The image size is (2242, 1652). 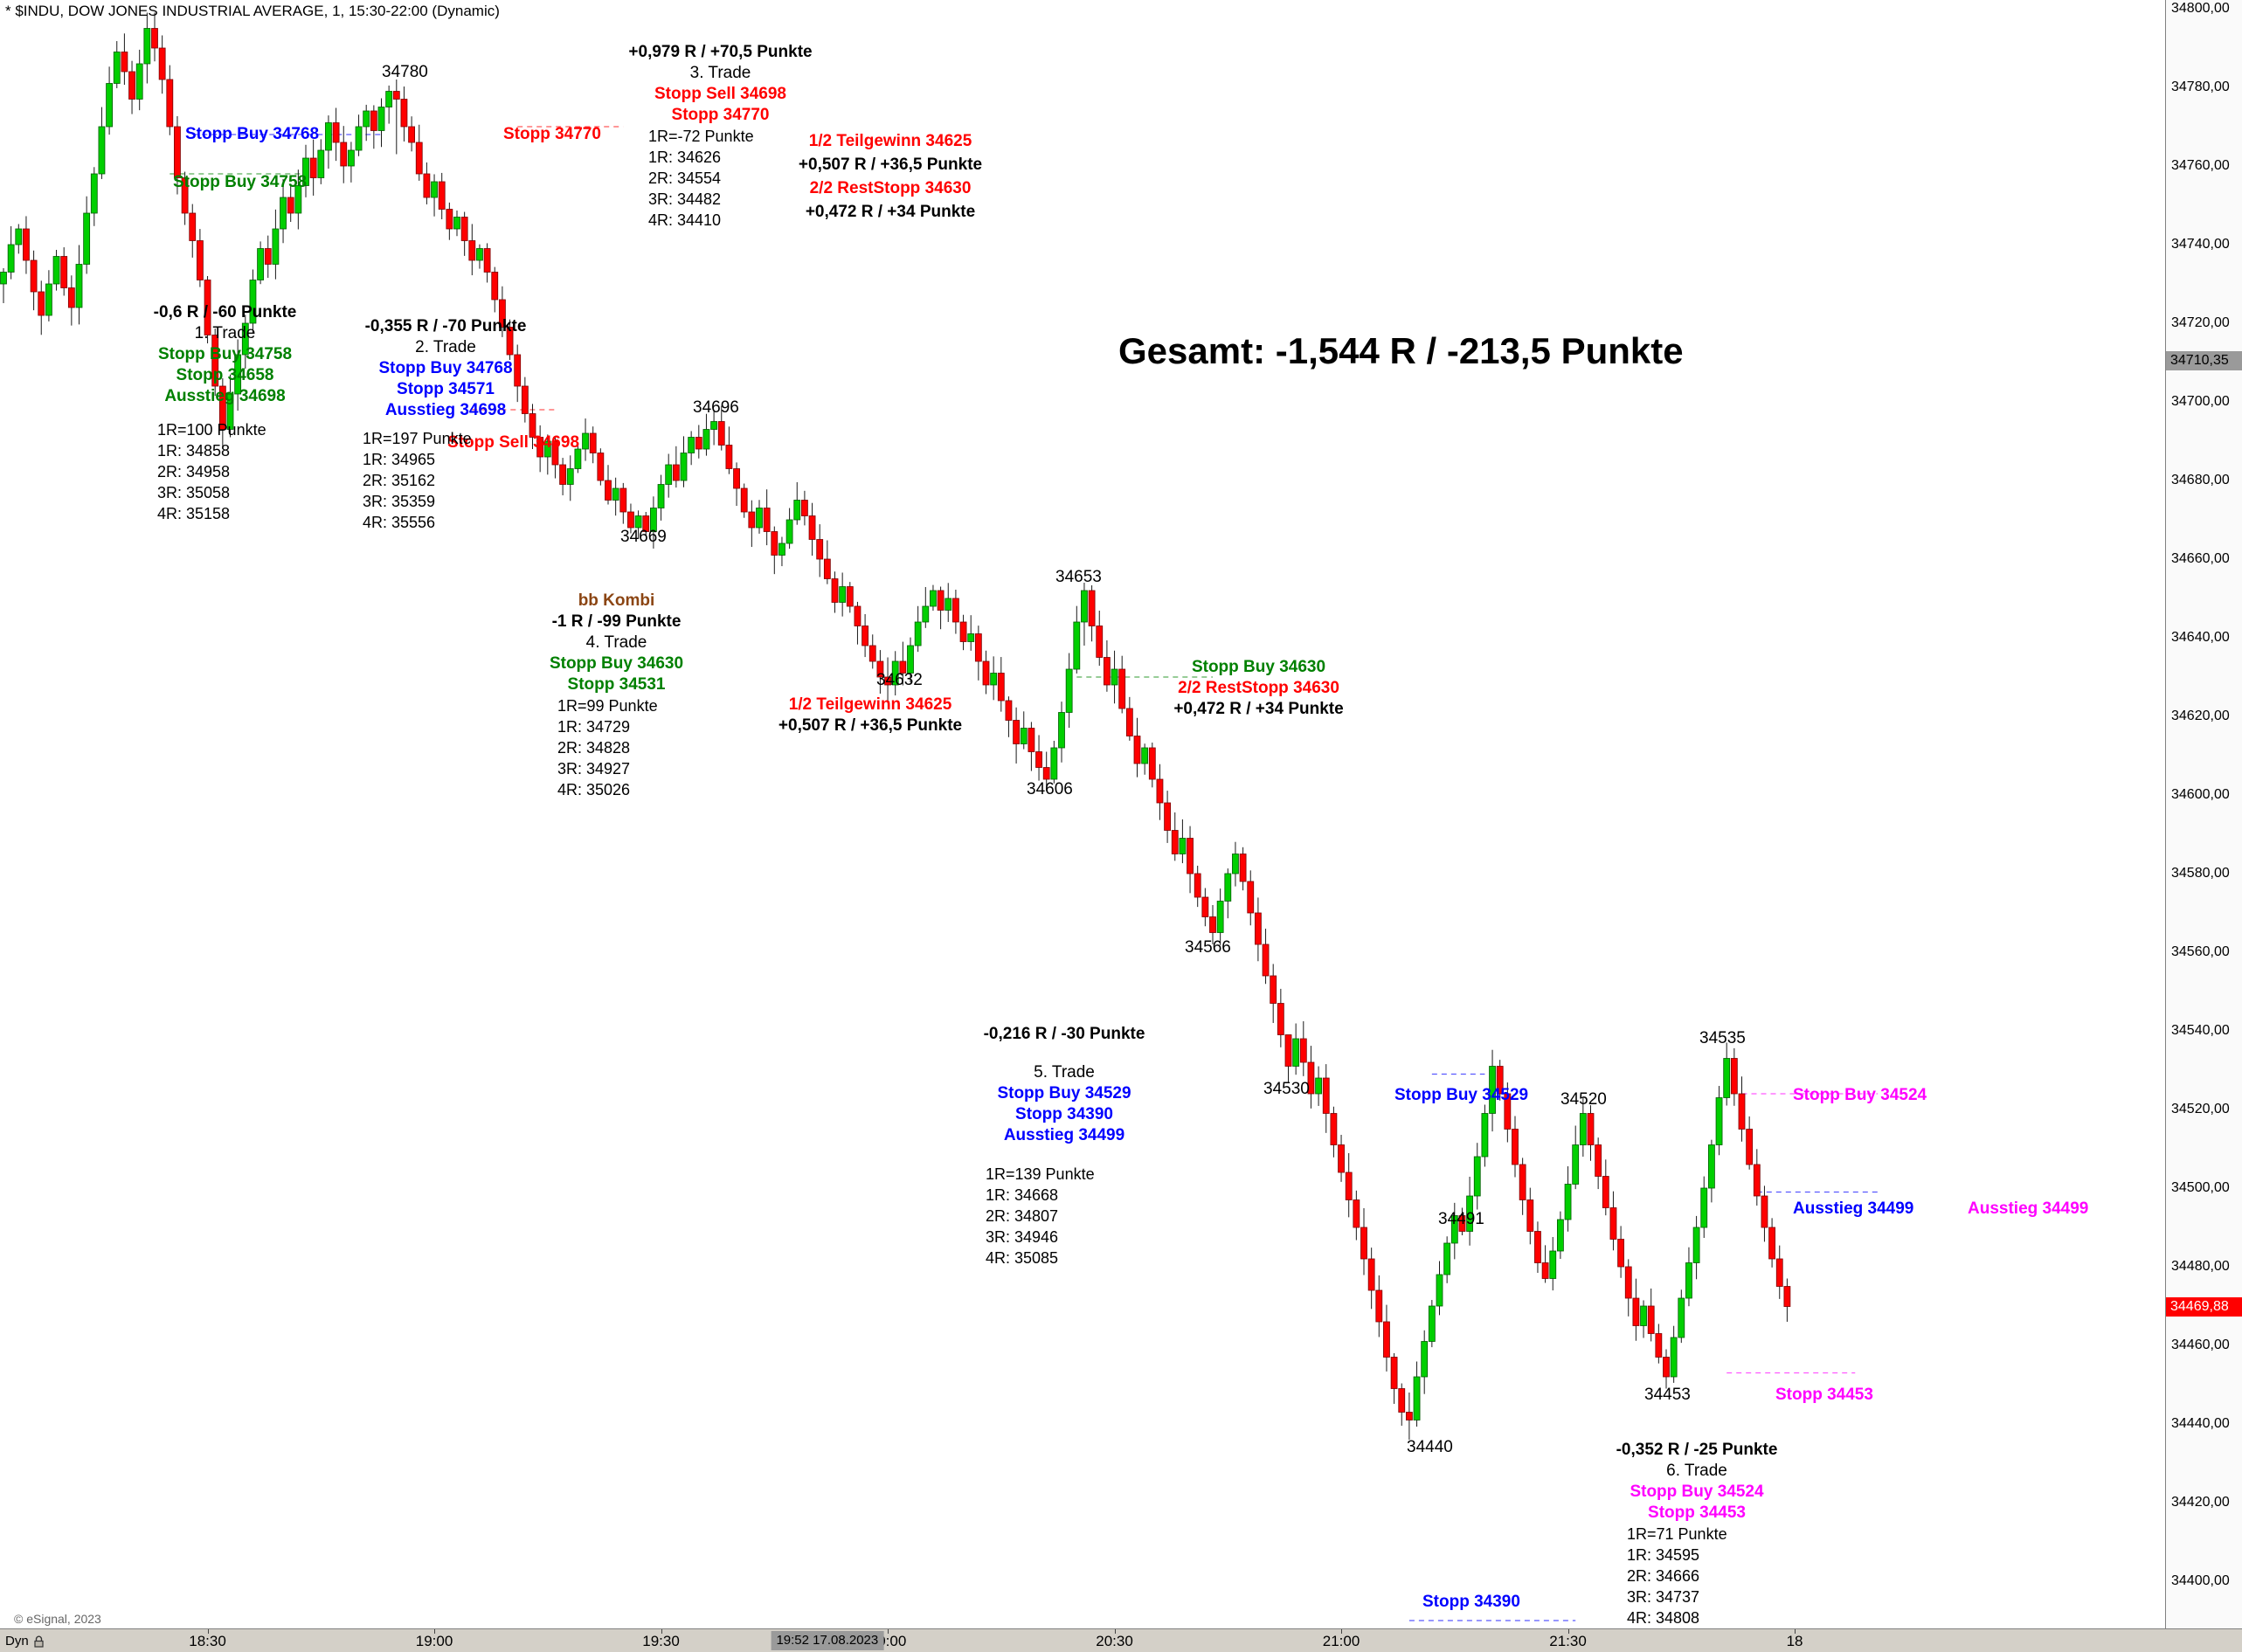 What do you see at coordinates (1568, 1641) in the screenshot?
I see `time-tick-label: 21:30` at bounding box center [1568, 1641].